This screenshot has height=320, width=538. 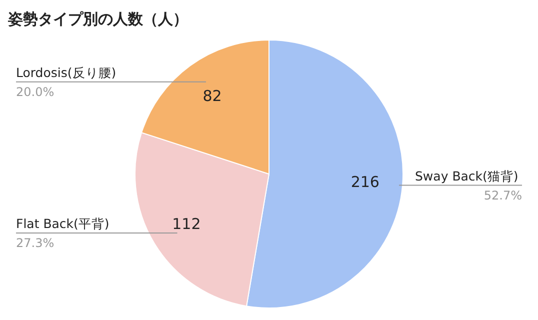 I want to click on data-label: 216, so click(x=365, y=182).